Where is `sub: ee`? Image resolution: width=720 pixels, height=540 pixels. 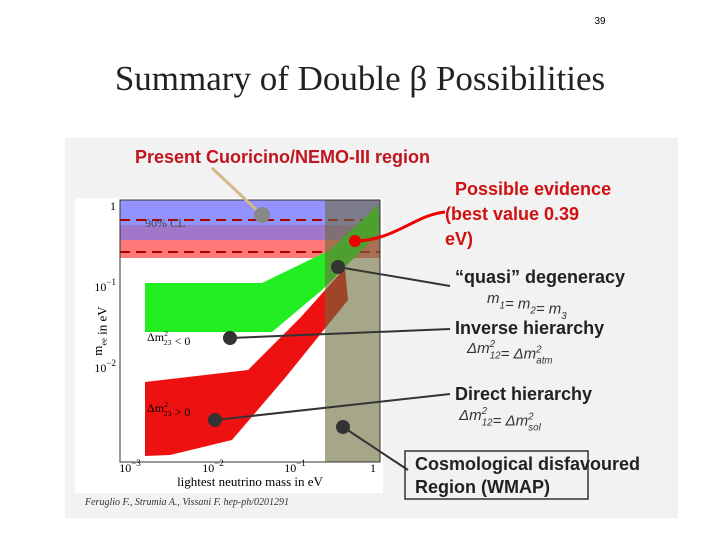 sub: ee is located at coordinates (104, 342).